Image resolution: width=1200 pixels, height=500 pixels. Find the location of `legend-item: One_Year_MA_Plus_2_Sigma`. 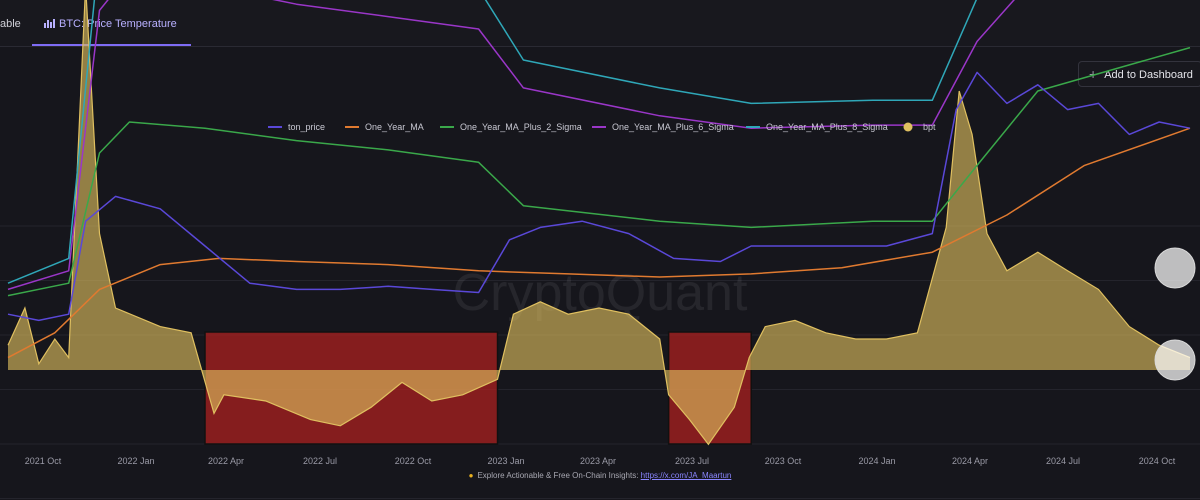

legend-item: One_Year_MA_Plus_2_Sigma is located at coordinates (511, 127).